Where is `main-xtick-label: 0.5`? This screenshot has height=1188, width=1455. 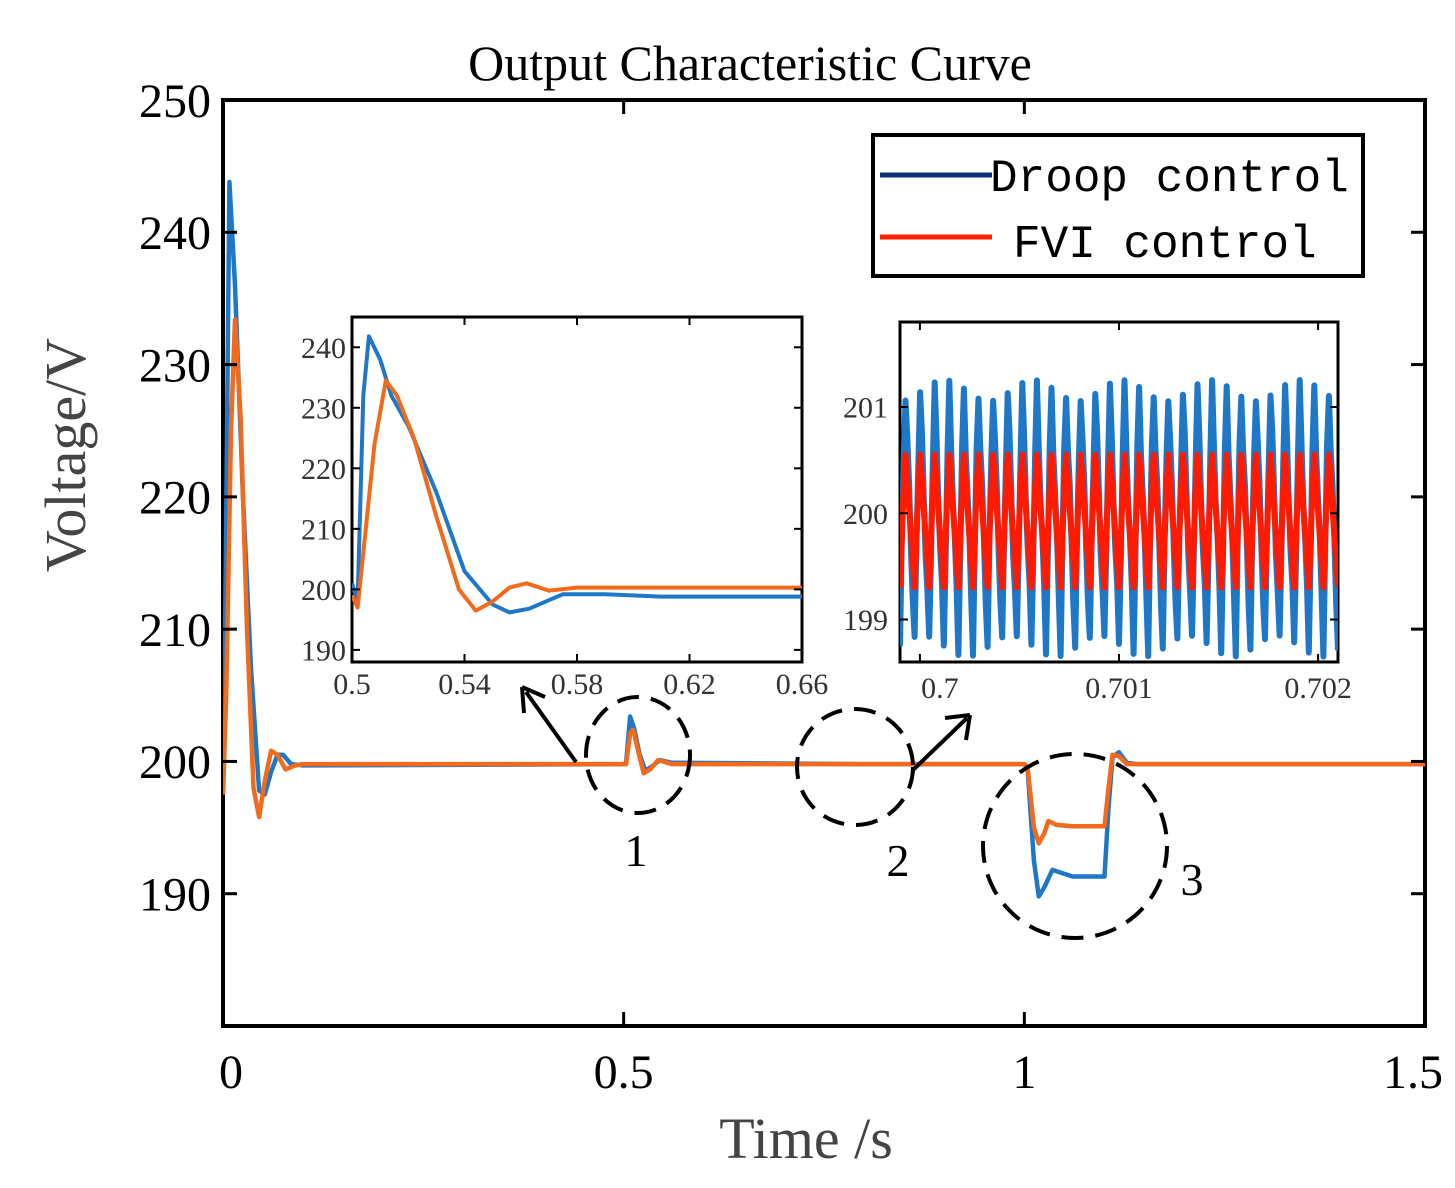 main-xtick-label: 0.5 is located at coordinates (624, 1072).